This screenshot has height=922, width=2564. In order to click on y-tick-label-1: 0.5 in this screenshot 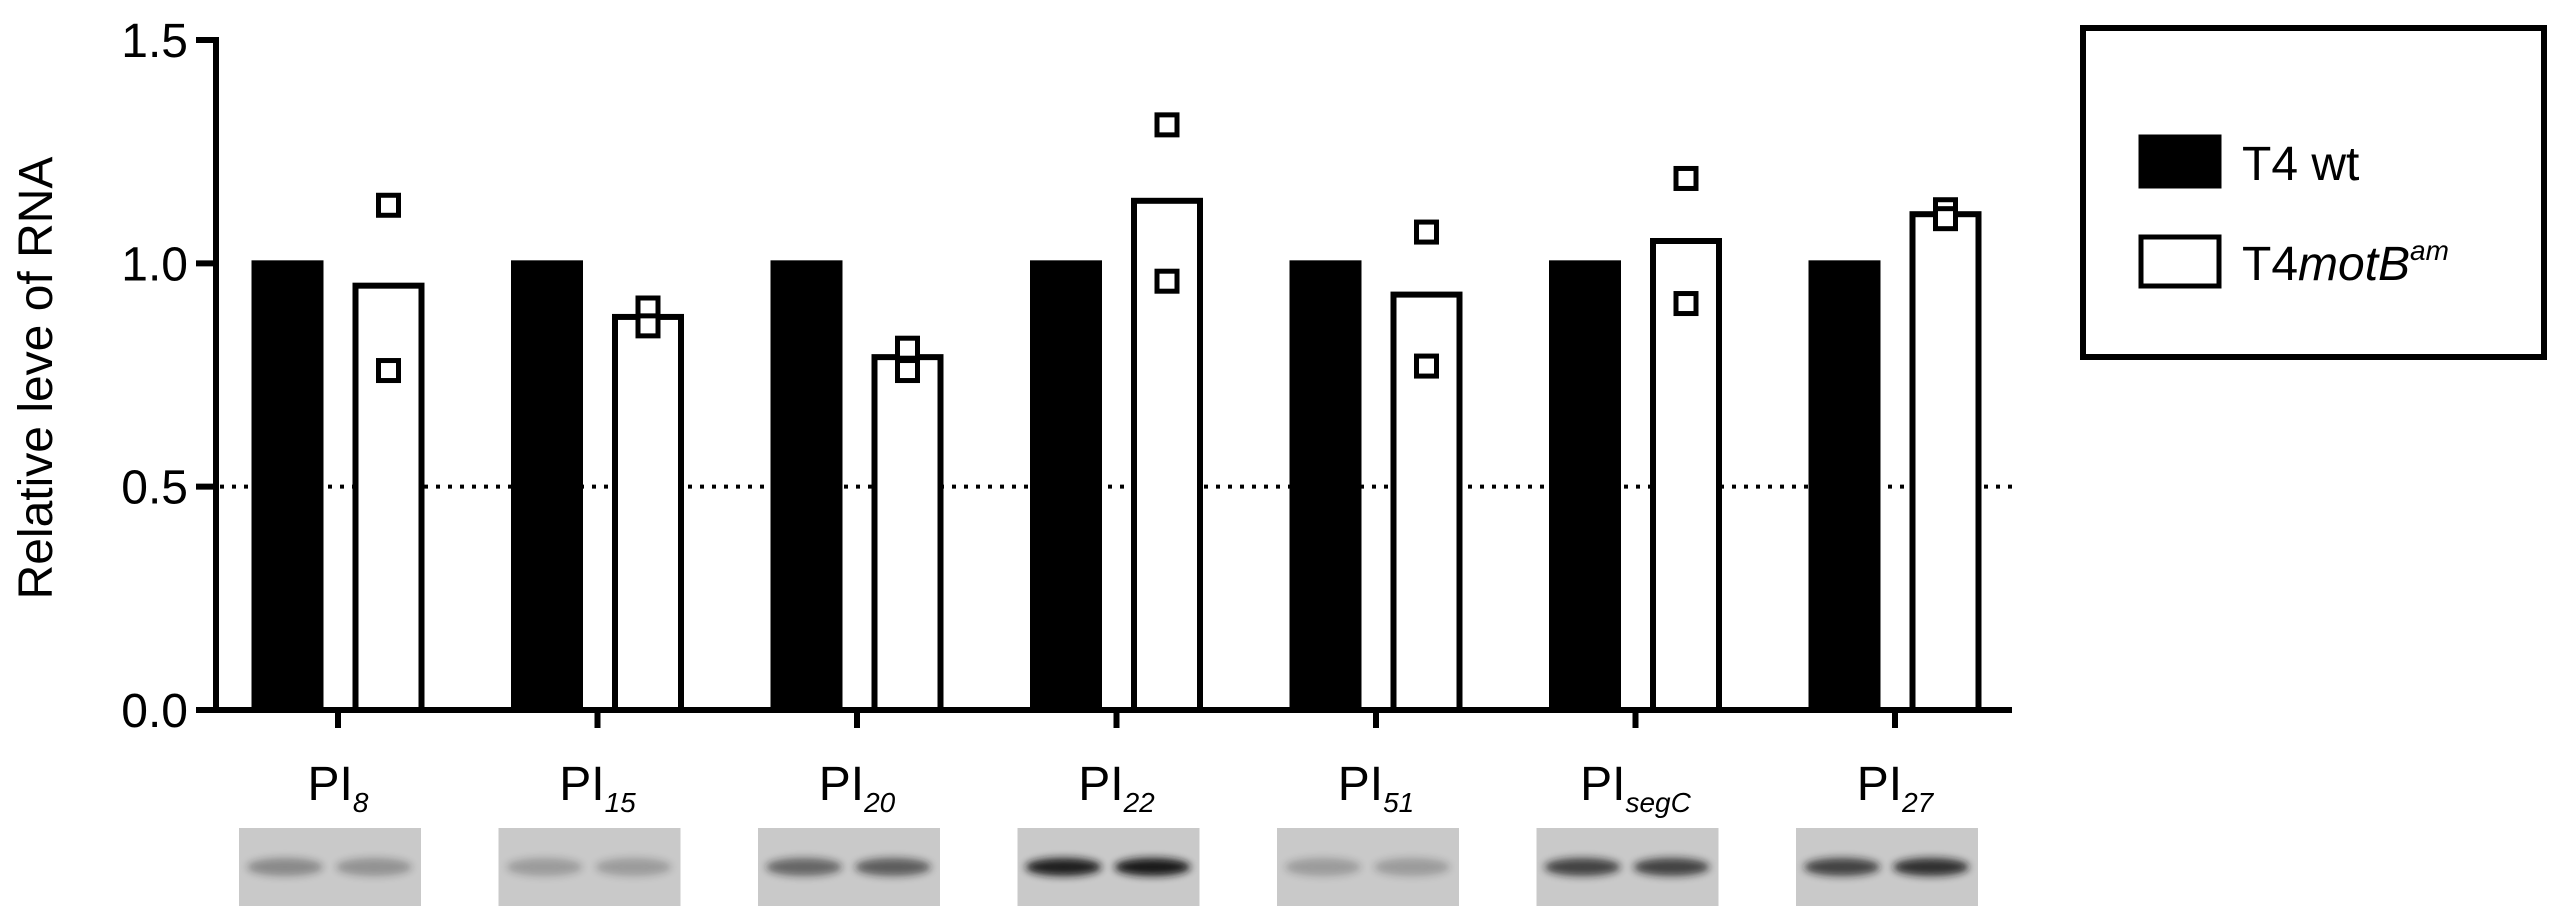, I will do `click(154, 488)`.